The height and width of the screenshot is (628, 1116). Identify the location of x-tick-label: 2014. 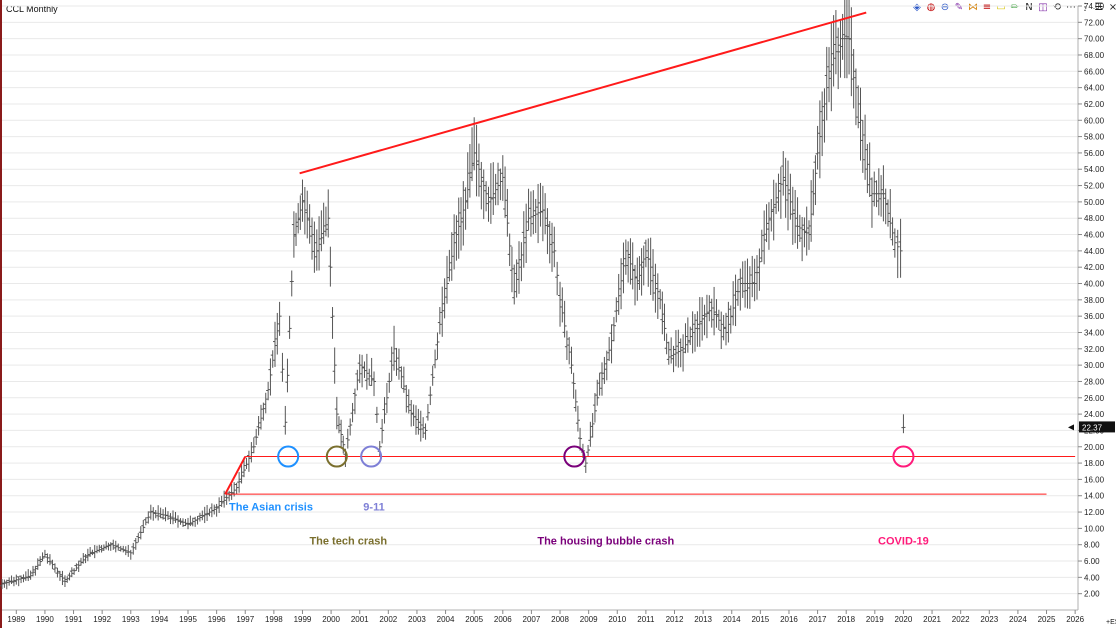
(732, 619).